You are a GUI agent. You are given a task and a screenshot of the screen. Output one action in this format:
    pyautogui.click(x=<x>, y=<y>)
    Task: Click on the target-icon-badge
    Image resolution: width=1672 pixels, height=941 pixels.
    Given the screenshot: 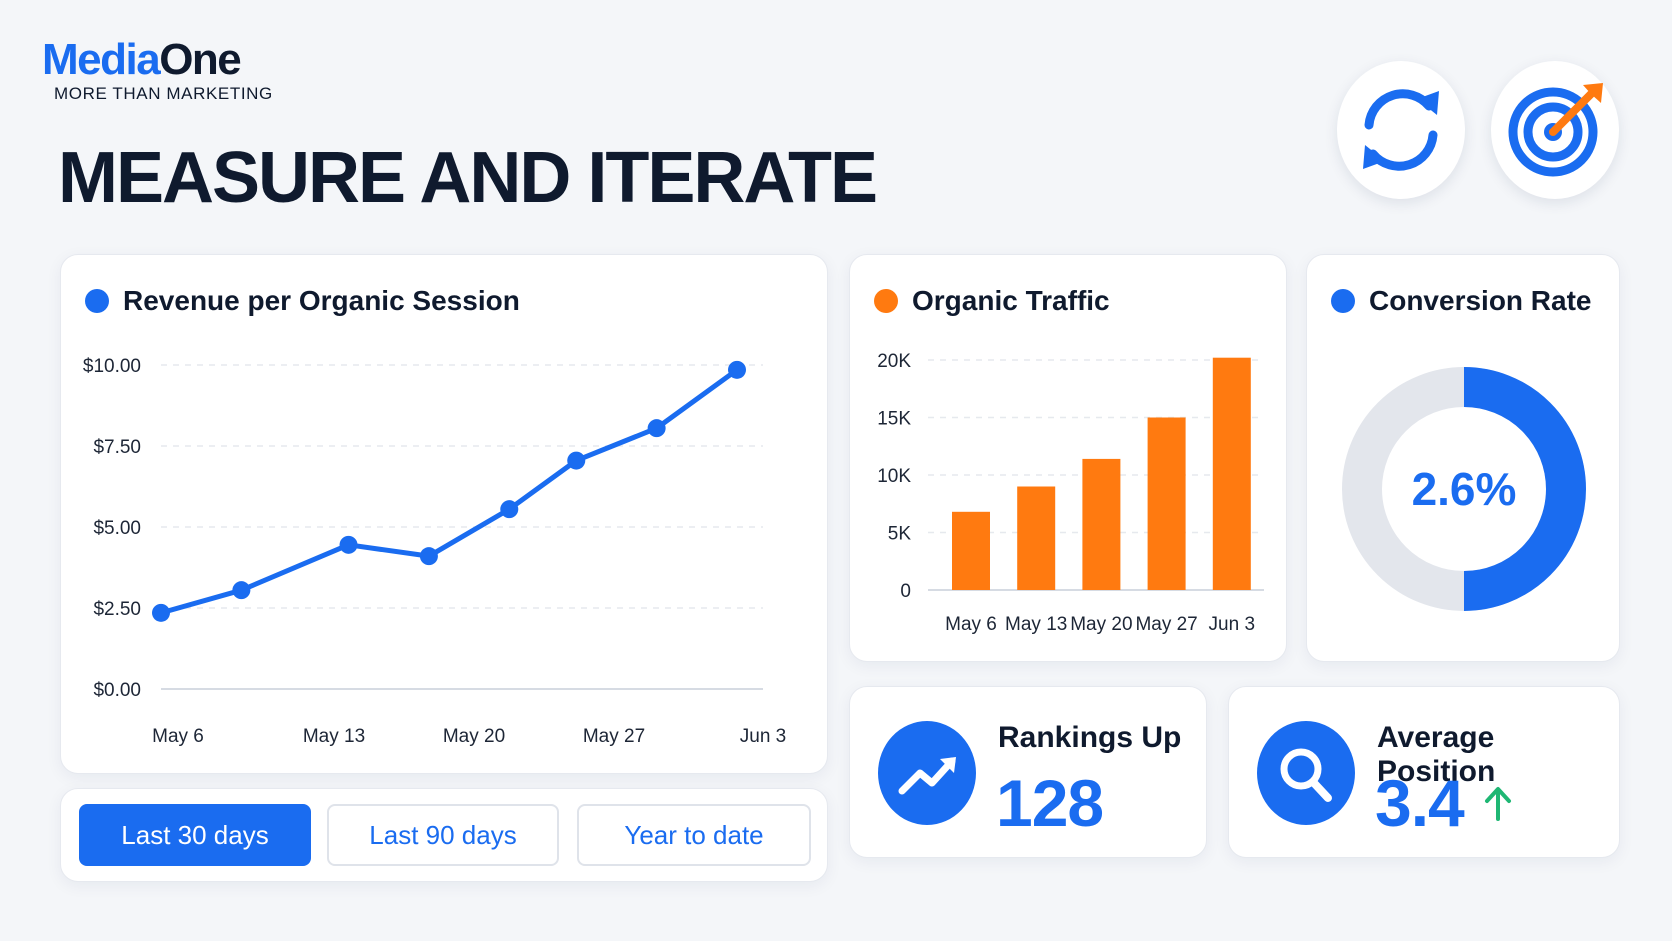 What is the action you would take?
    pyautogui.click(x=1555, y=130)
    